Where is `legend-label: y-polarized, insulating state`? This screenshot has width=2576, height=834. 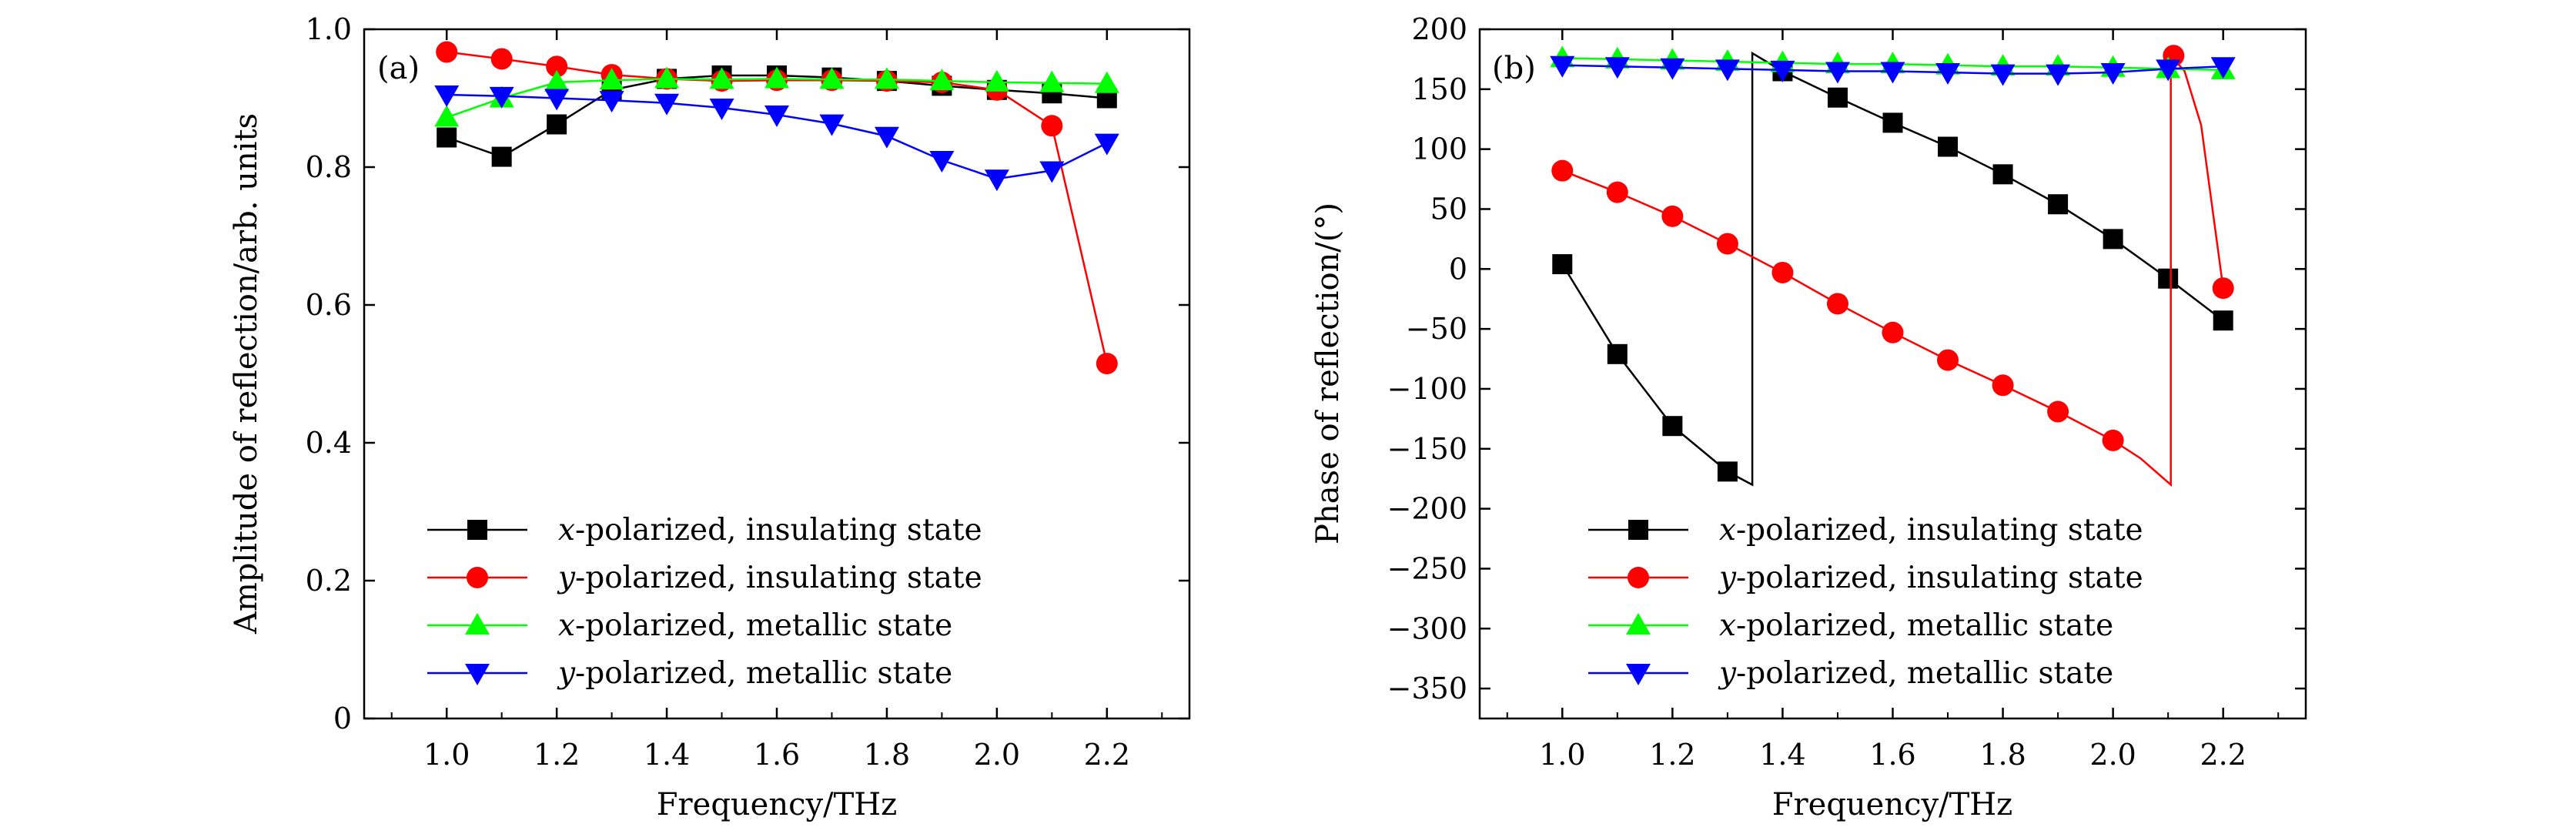
legend-label: y-polarized, insulating state is located at coordinates (770, 578).